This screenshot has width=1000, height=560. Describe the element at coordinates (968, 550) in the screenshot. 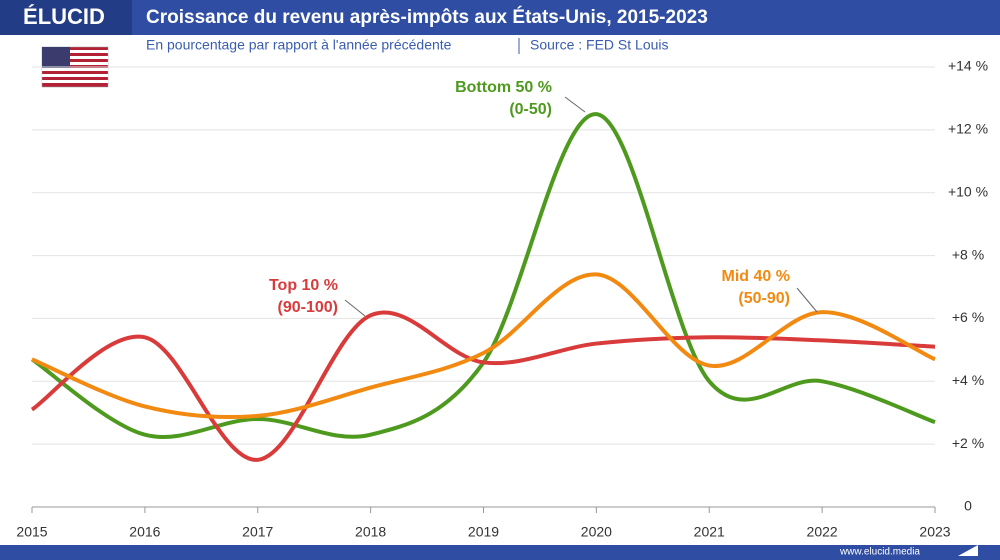

I see `footer-mark` at that location.